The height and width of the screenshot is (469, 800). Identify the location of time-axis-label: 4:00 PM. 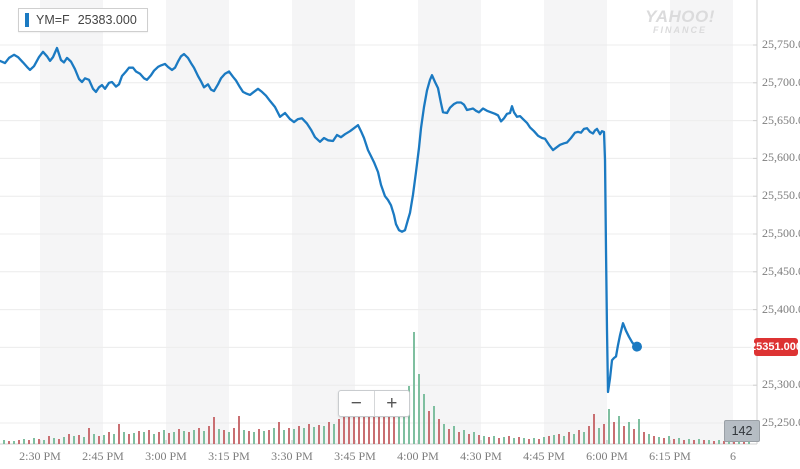
(418, 456).